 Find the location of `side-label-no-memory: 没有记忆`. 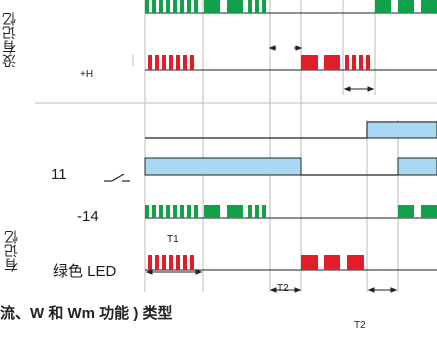

side-label-no-memory: 没有记忆 is located at coordinates (9, 40).